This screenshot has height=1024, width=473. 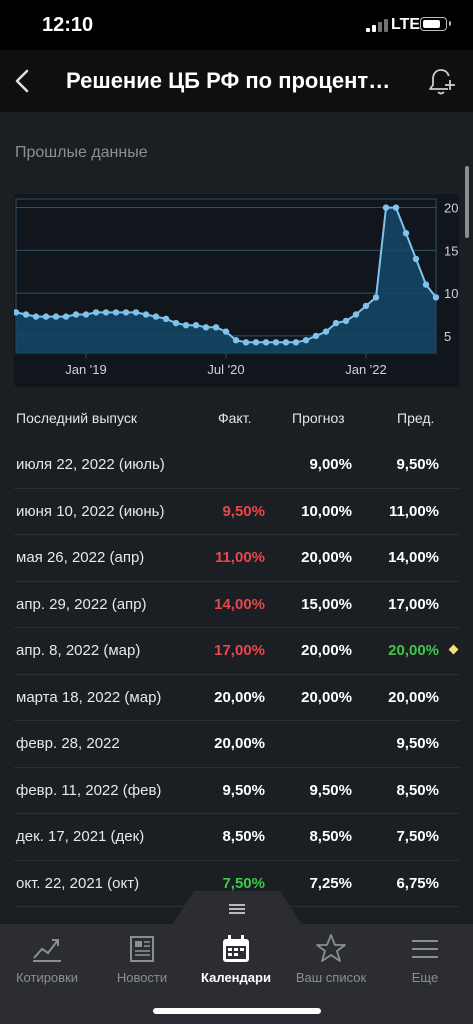 What do you see at coordinates (23, 81) in the screenshot?
I see `chevron-left-icon` at bounding box center [23, 81].